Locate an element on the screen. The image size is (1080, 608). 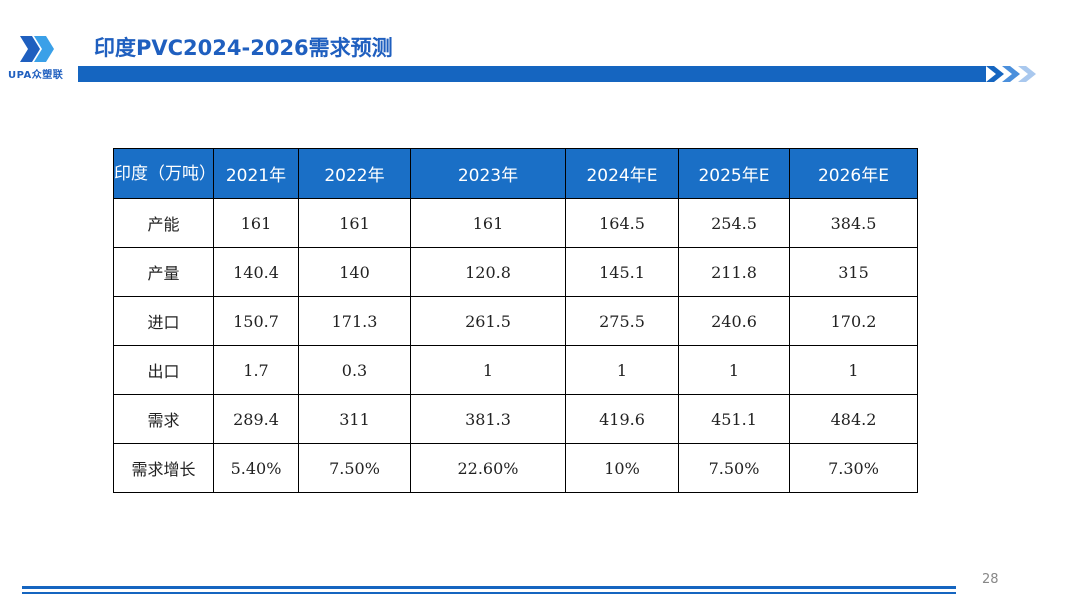
table-cell: 211.8 is located at coordinates (734, 272).